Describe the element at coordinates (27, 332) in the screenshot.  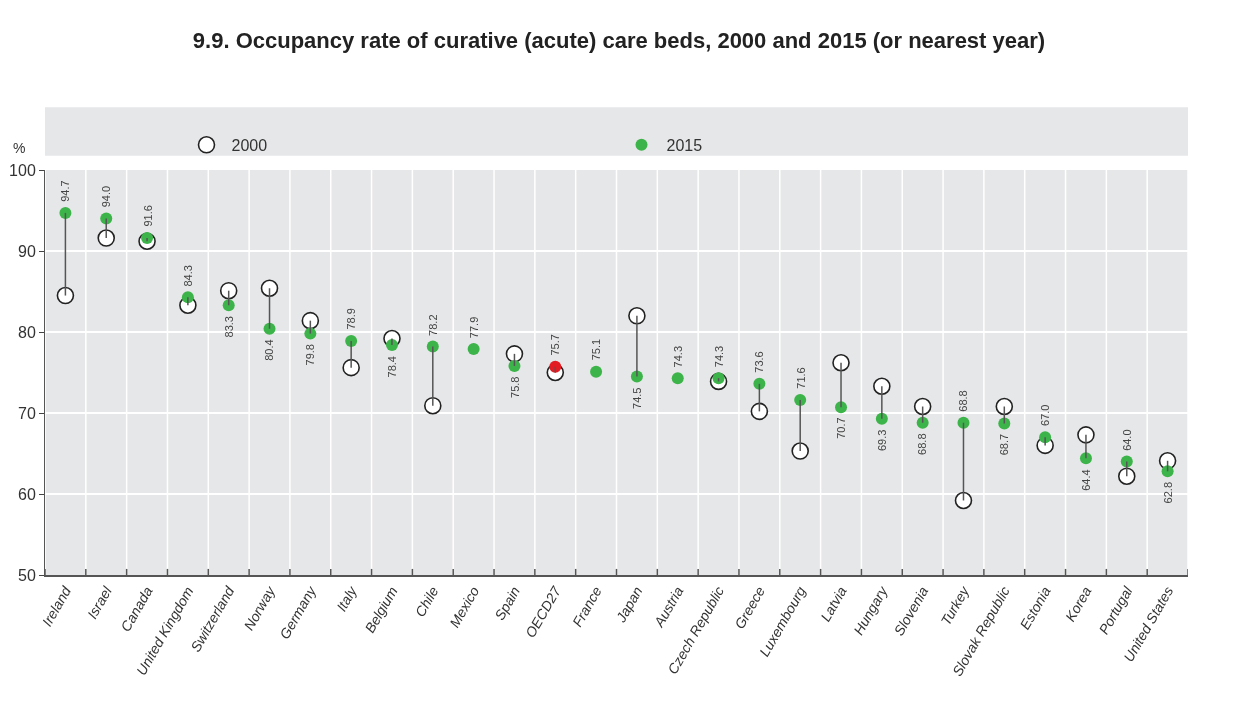
I see `y-tick-label: 80` at that location.